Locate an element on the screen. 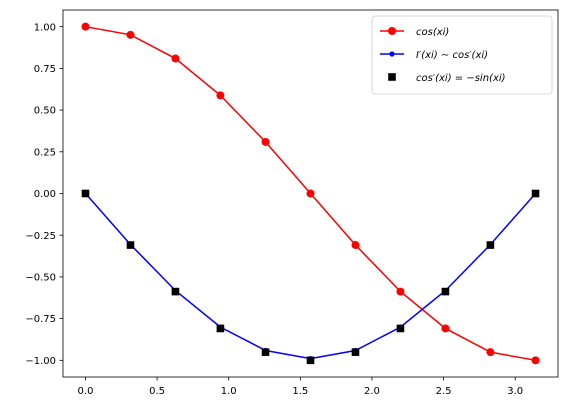 Image resolution: width=568 pixels, height=413 pixels. y-tick-label-2: 0.50 is located at coordinates (45, 111).